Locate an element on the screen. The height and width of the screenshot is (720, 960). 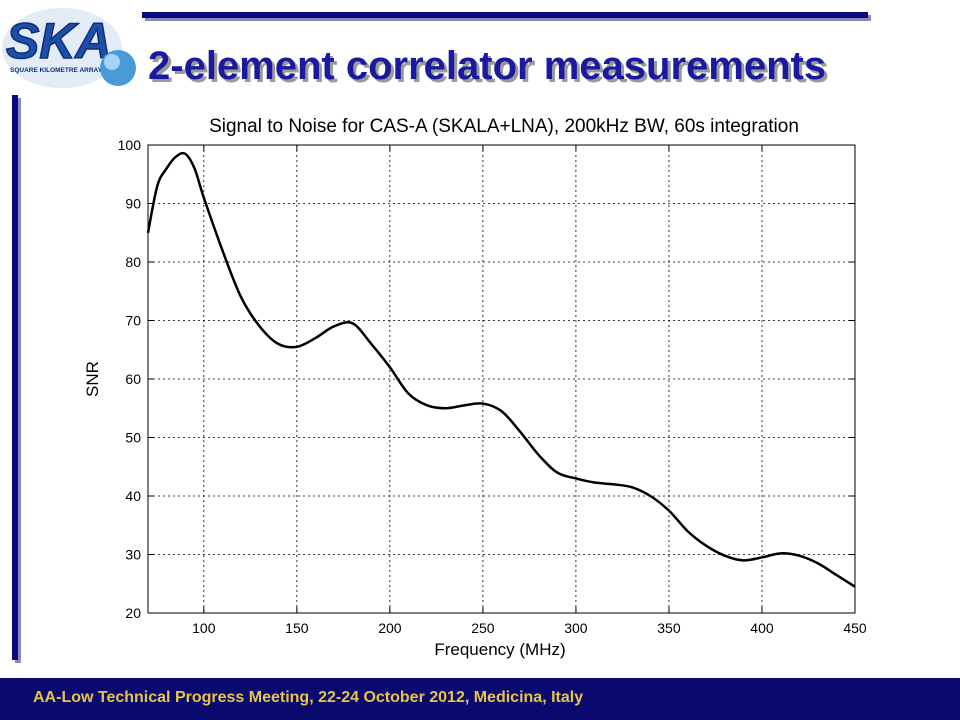
y-tick-label: 20 is located at coordinates (133, 613).